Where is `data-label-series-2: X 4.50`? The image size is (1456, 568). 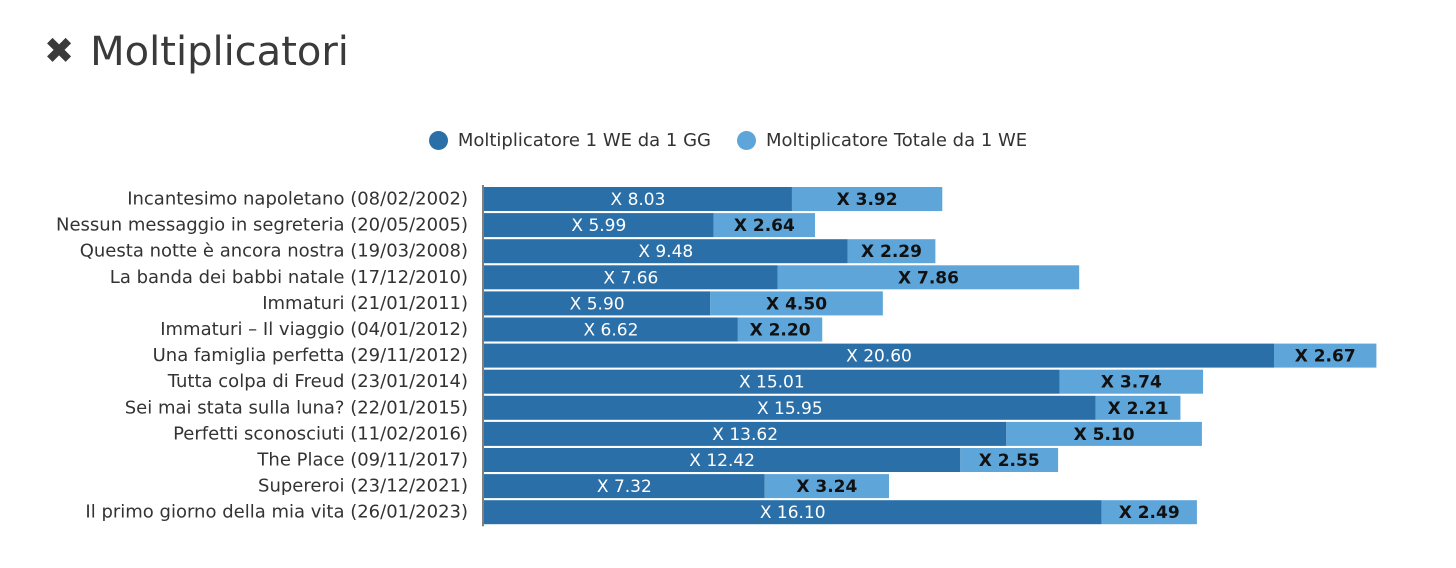
data-label-series-2: X 4.50 is located at coordinates (796, 304).